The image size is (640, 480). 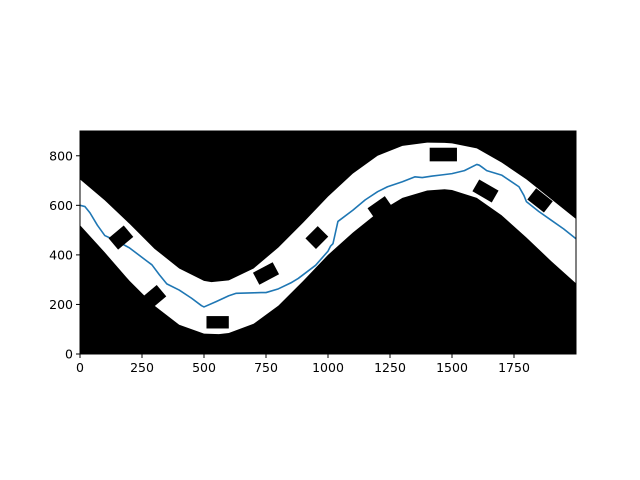 What do you see at coordinates (514, 367) in the screenshot?
I see `x-tick-label: 1750` at bounding box center [514, 367].